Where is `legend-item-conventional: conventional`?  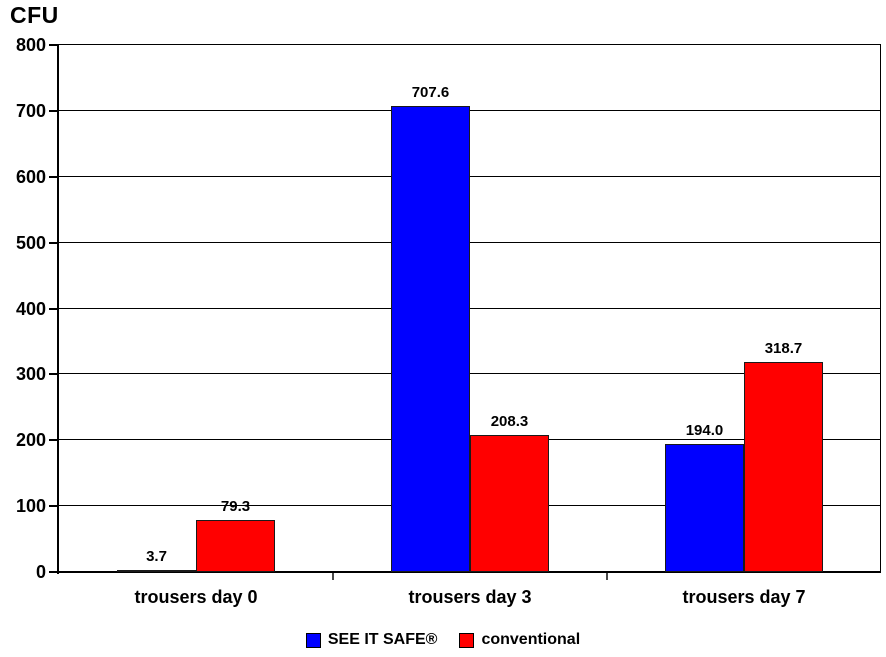
legend-item-conventional: conventional is located at coordinates (519, 640).